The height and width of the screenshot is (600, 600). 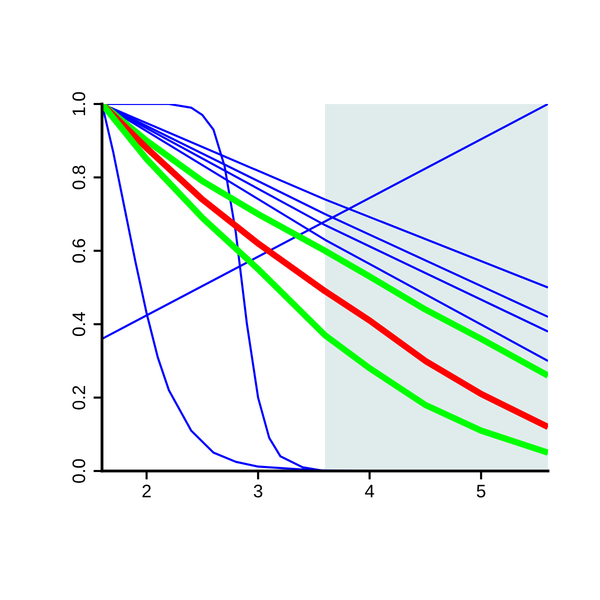 What do you see at coordinates (79, 104) in the screenshot?
I see `y-tick-label: 1.0` at bounding box center [79, 104].